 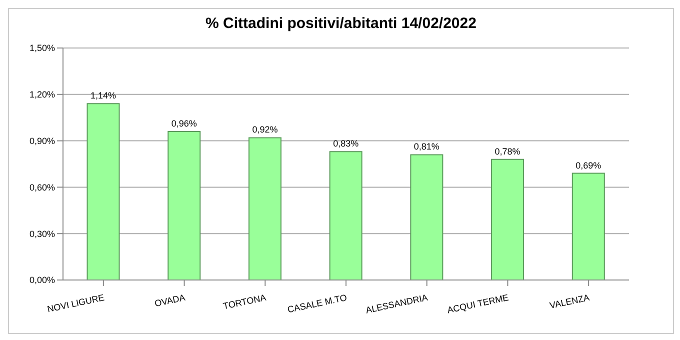 What do you see at coordinates (569, 301) in the screenshot?
I see `x-tick-label: VALENZA` at bounding box center [569, 301].